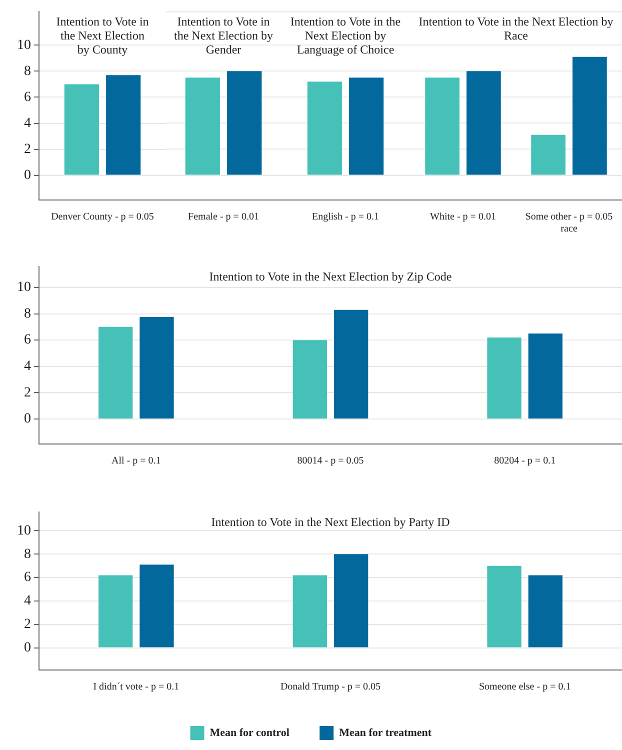  I want to click on x-tick-label: White - p = 0.01, so click(463, 217).